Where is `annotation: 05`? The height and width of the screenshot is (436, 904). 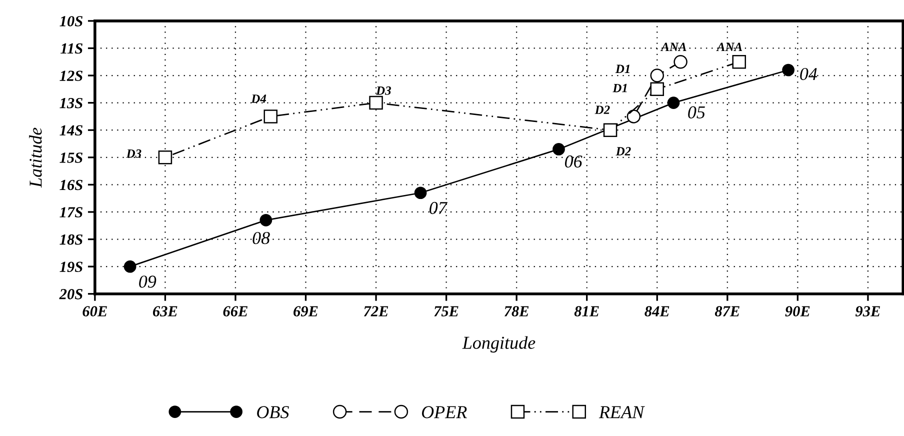 annotation: 05 is located at coordinates (696, 112).